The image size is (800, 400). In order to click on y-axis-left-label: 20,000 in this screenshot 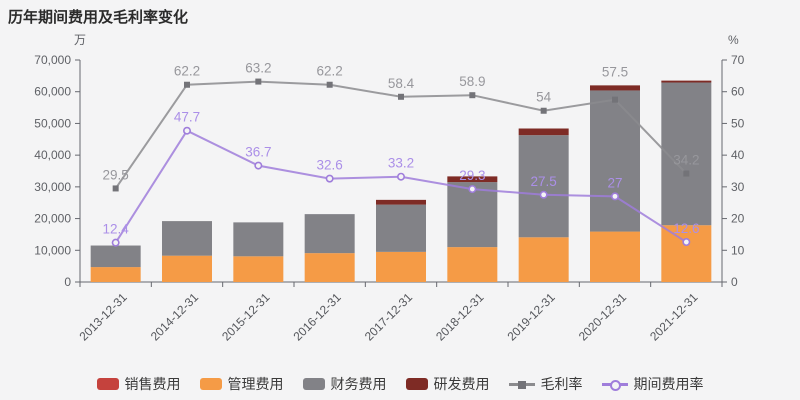, I will do `click(52, 219)`.